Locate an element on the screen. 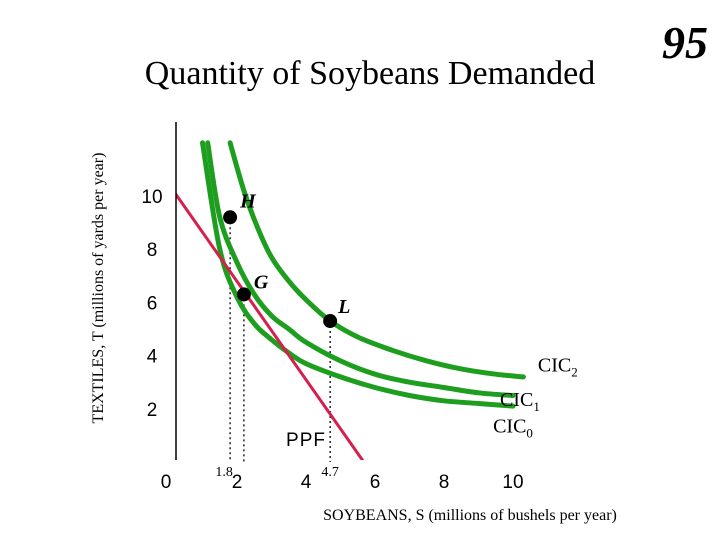 Image resolution: width=720 pixels, height=540 pixels. x-tick-6: 6 is located at coordinates (375, 482).